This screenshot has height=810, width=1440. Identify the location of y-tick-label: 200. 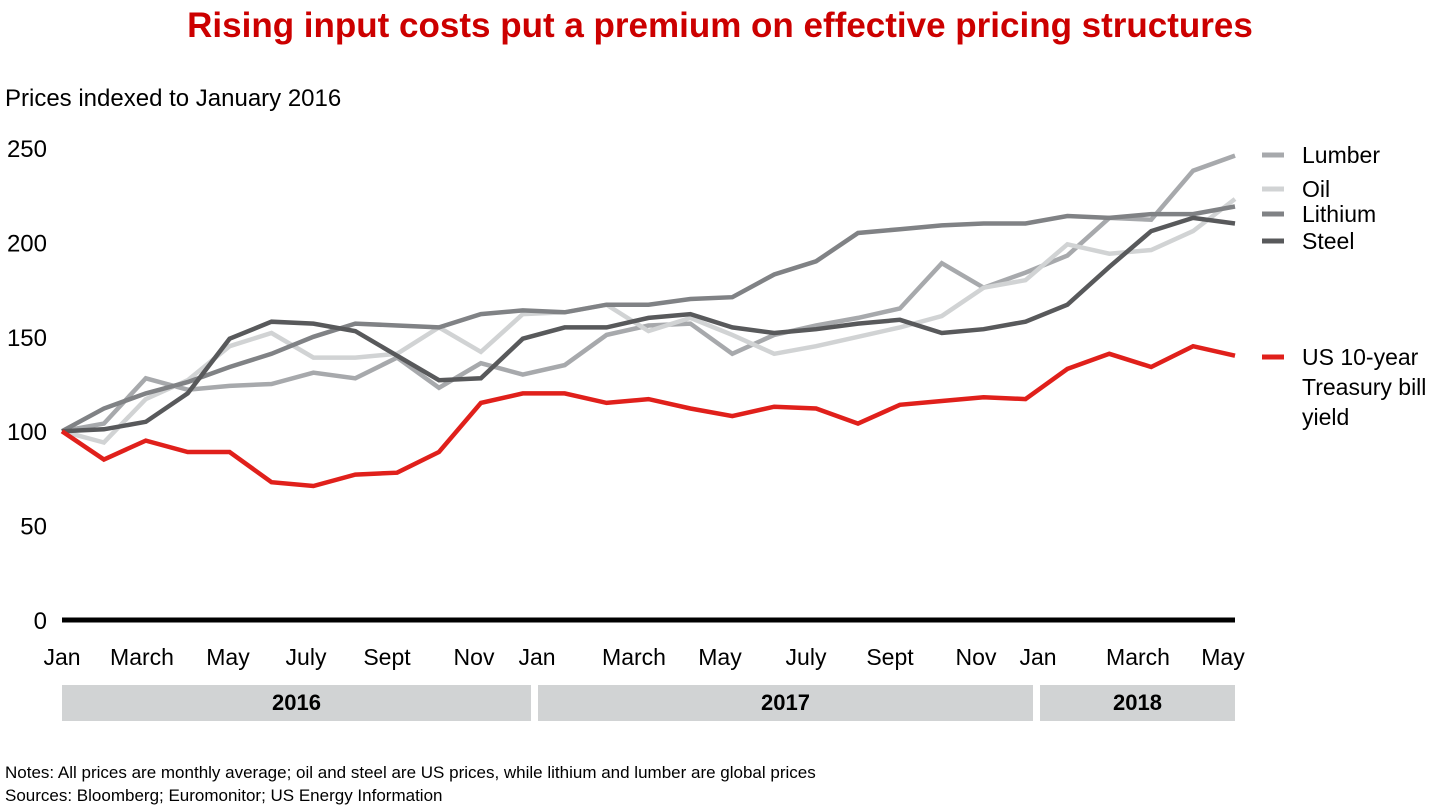
(27, 243).